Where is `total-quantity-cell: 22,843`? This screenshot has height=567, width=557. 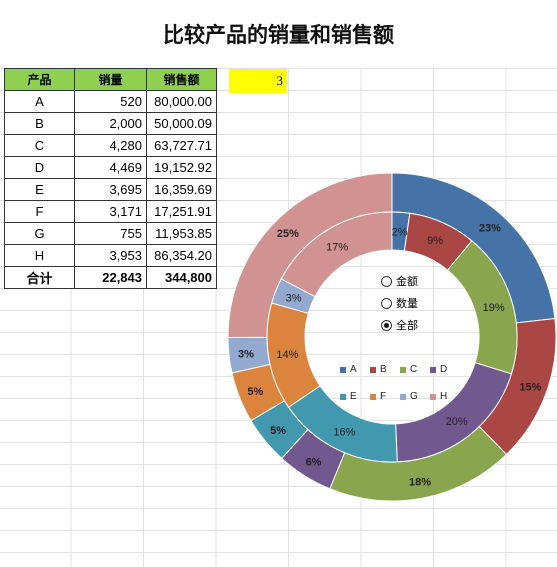
total-quantity-cell: 22,843 is located at coordinates (110, 277).